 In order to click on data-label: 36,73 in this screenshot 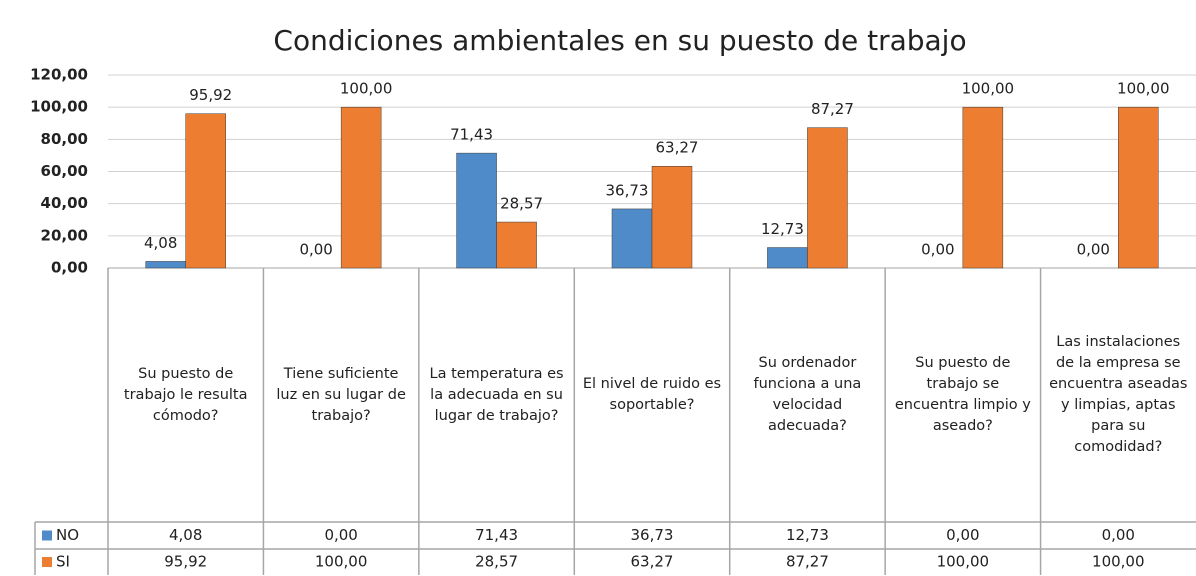, I will do `click(627, 190)`.